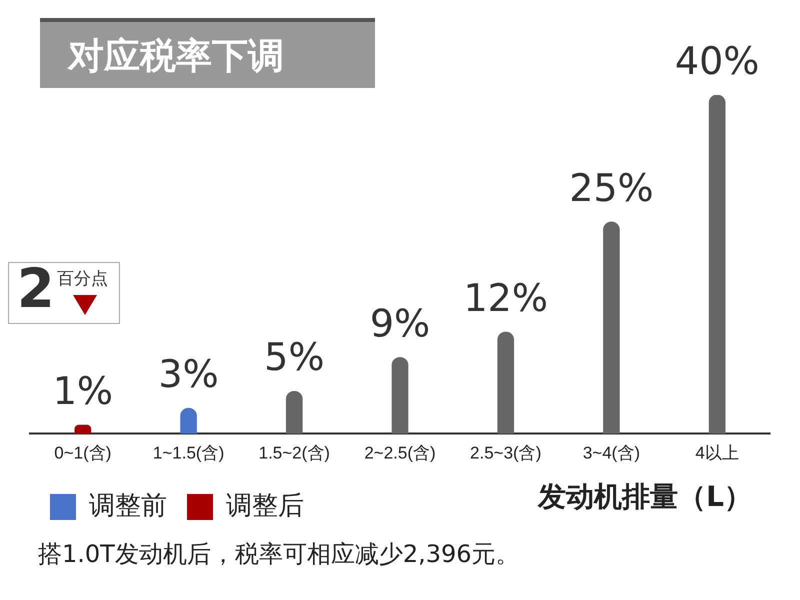 This screenshot has height=600, width=800. Describe the element at coordinates (506, 452) in the screenshot. I see `x-tick-label: 2.5~3(含)` at that location.